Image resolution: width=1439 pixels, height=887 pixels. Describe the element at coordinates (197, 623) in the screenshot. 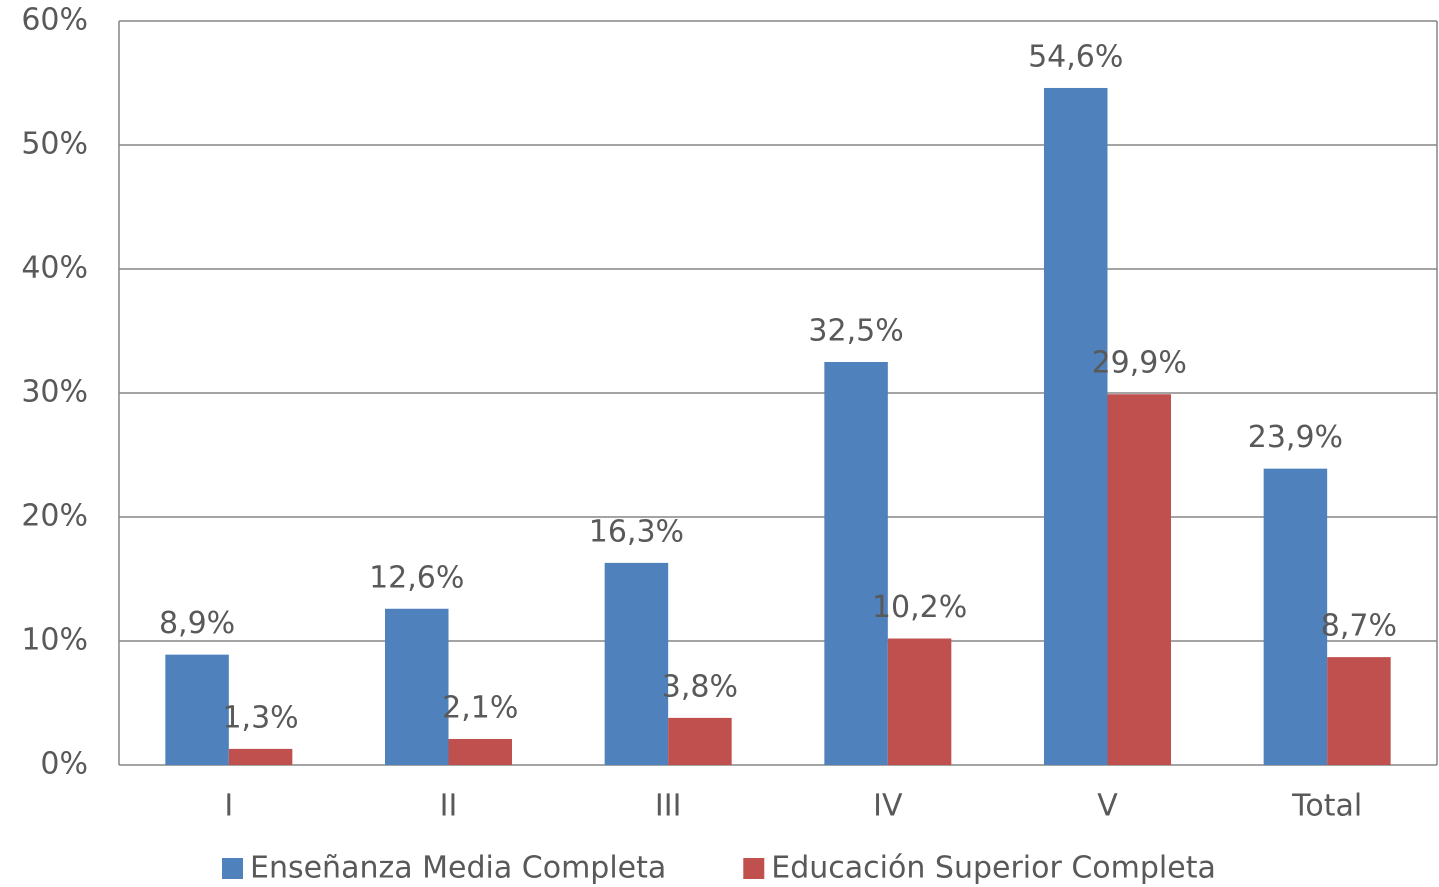

I see `value-label: 8,9%` at that location.